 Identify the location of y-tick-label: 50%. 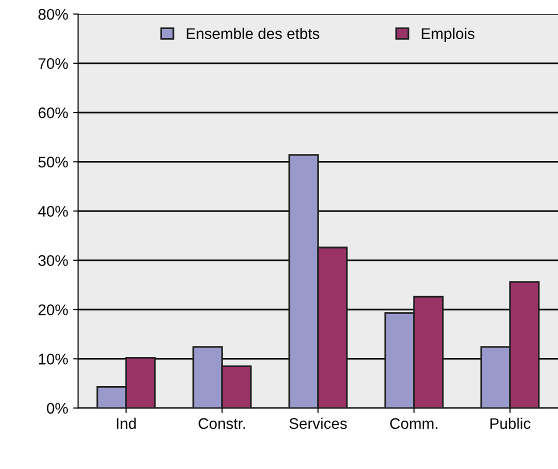
(53, 162).